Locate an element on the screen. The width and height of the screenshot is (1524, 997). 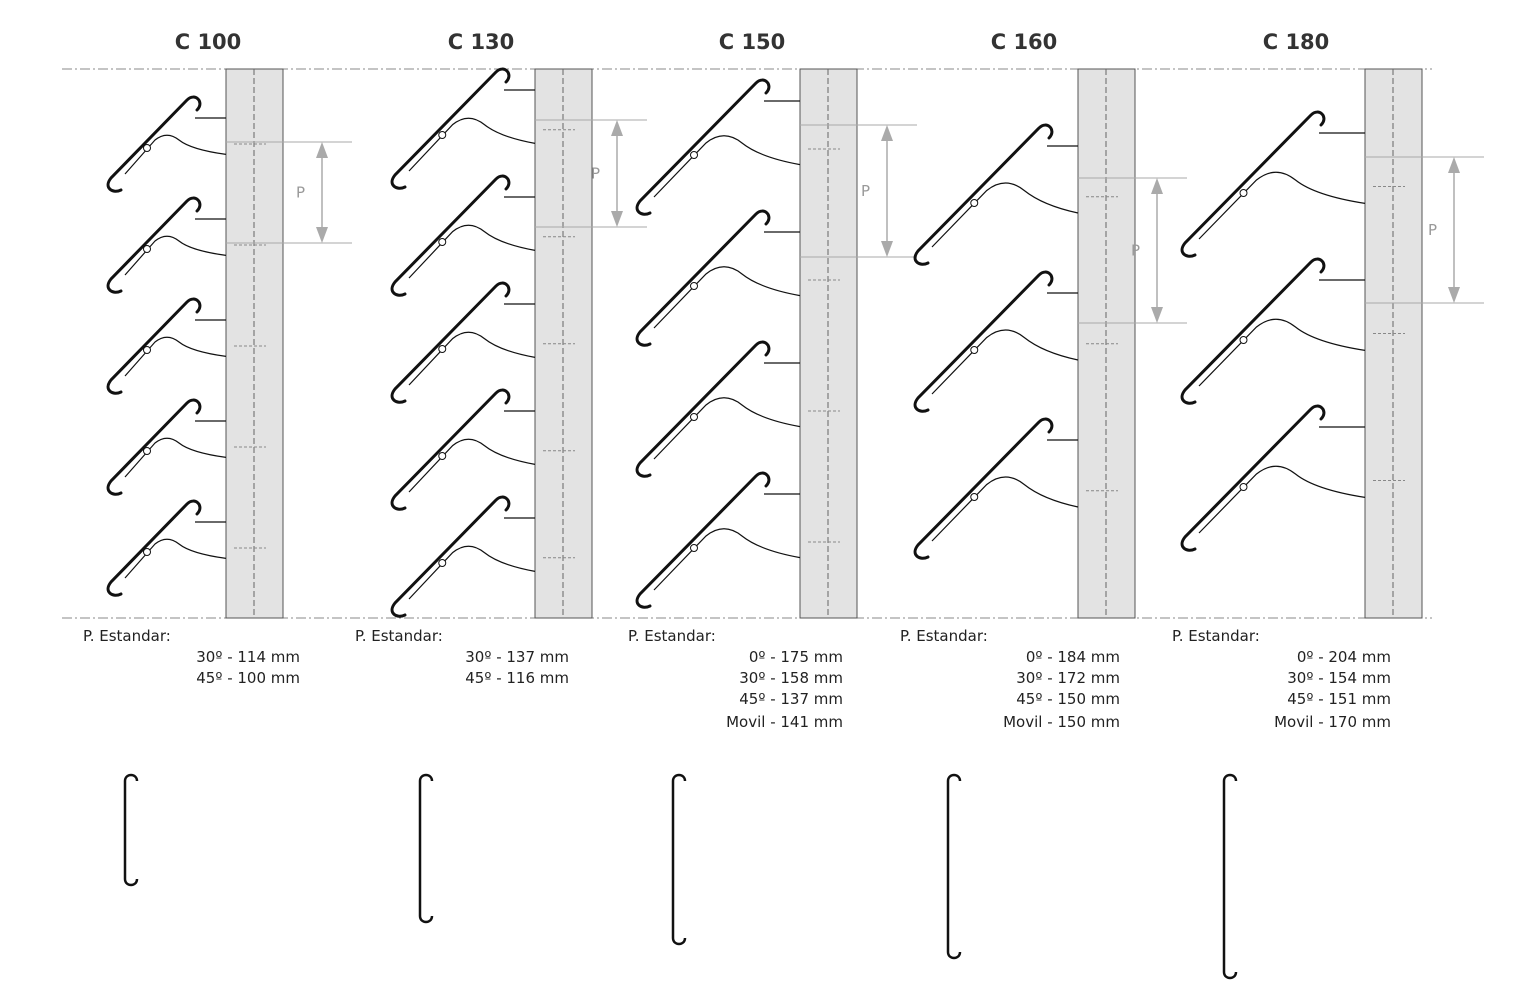
spec: 0º - 175 mm is located at coordinates (796, 657).